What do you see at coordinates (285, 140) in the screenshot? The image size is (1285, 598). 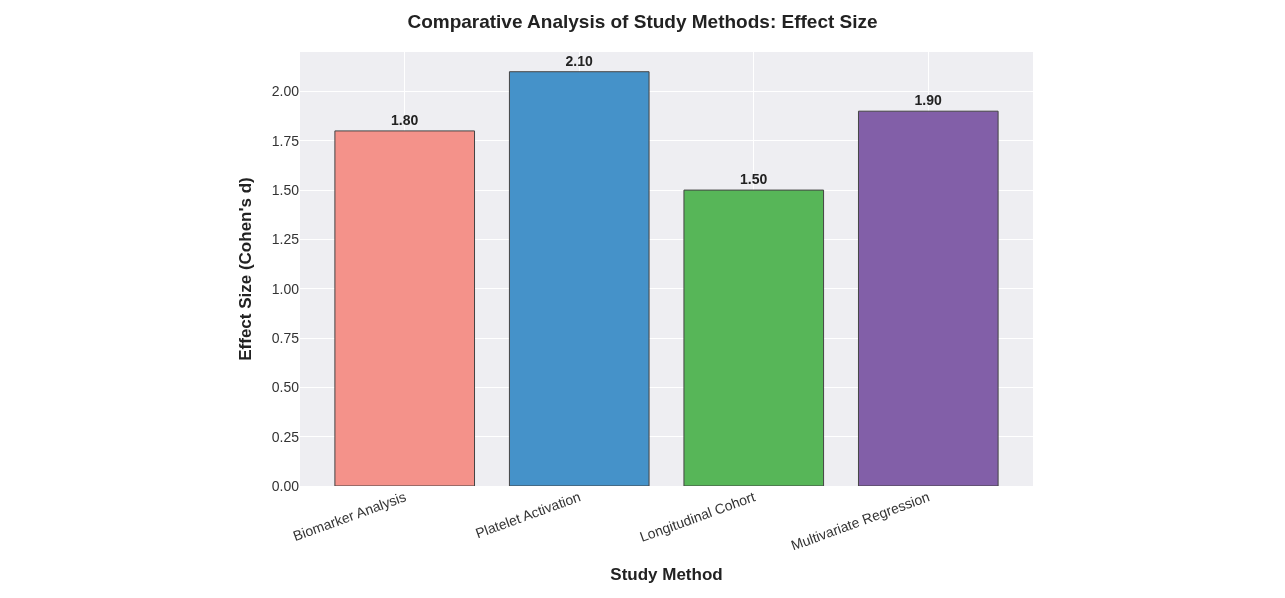 I see `y-tick-label: 1.75` at bounding box center [285, 140].